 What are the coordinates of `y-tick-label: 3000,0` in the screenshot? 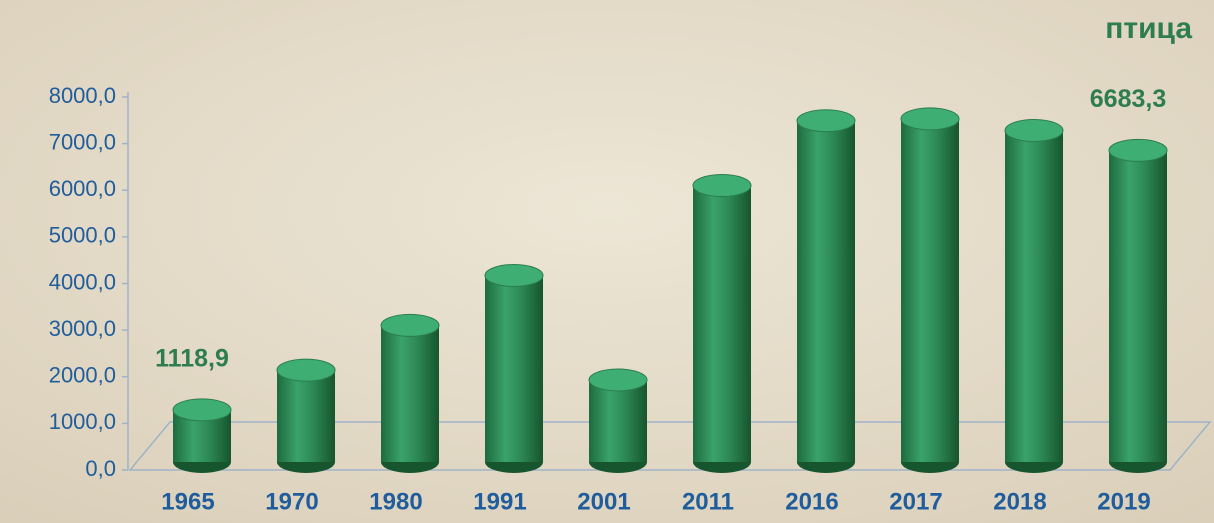 It's located at (82, 328).